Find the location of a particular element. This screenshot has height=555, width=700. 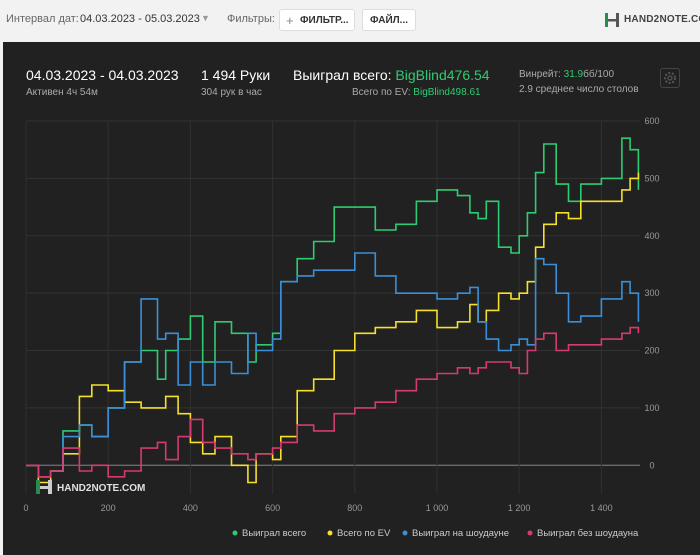

filters-label: Фильтры: is located at coordinates (251, 19).